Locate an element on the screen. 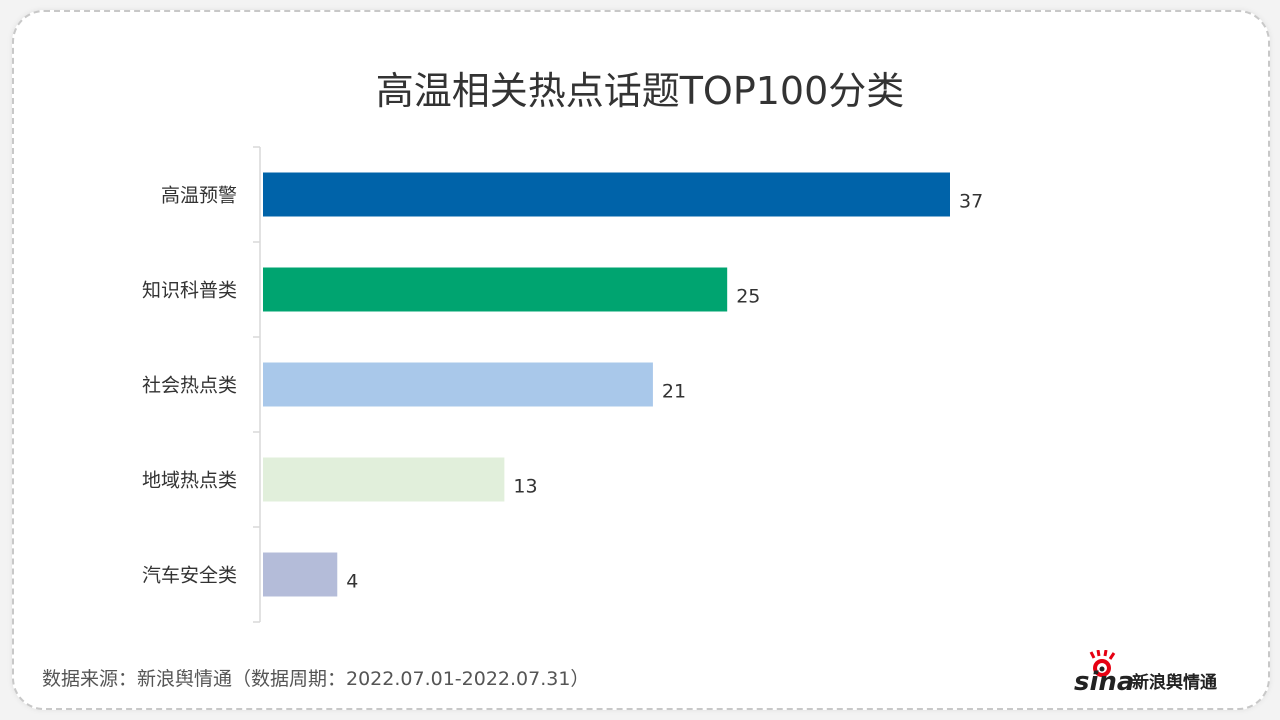  data-source-note: 数据来源：新浪舆情通（数据周期：2022.07.01-2022.07.31） is located at coordinates (316, 679).